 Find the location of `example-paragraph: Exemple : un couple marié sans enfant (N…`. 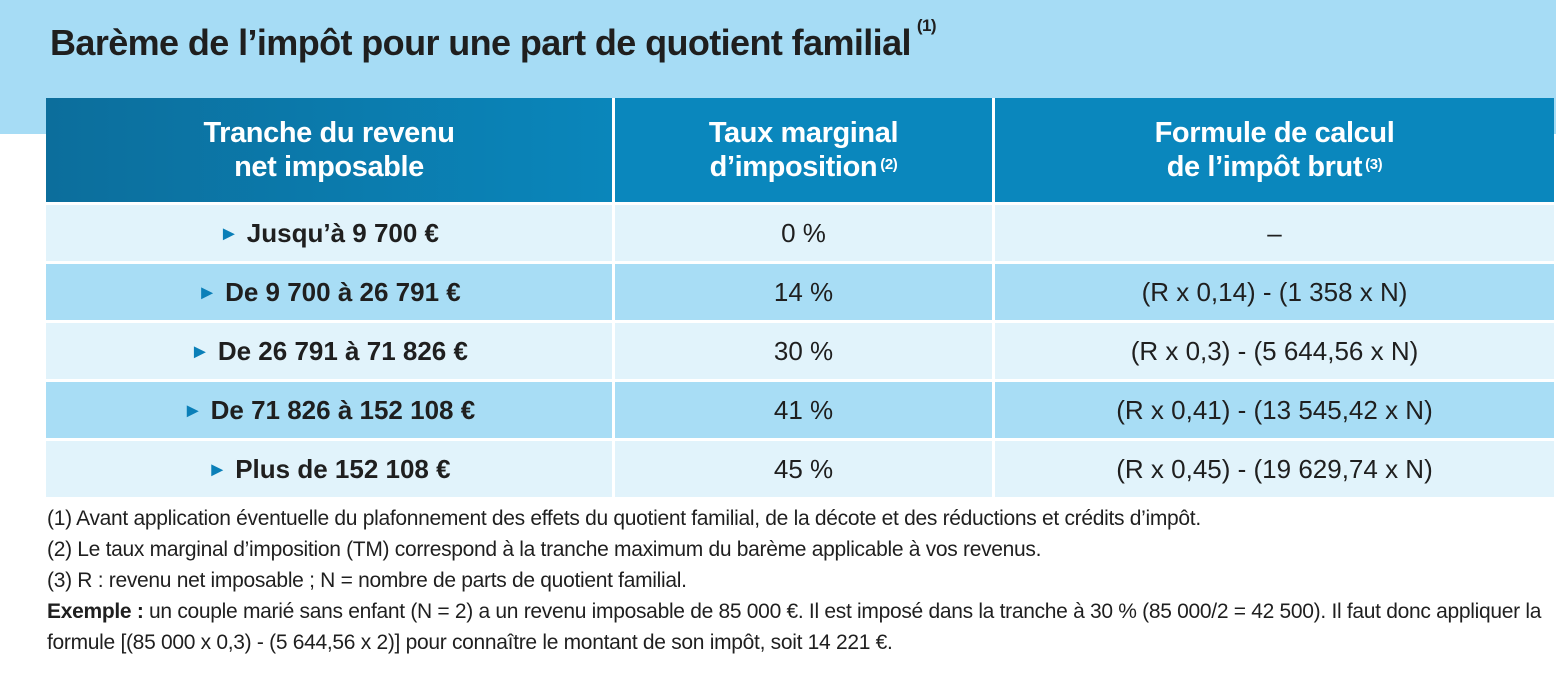

example-paragraph: Exemple : un couple marié sans enfant (N… is located at coordinates (801, 627).